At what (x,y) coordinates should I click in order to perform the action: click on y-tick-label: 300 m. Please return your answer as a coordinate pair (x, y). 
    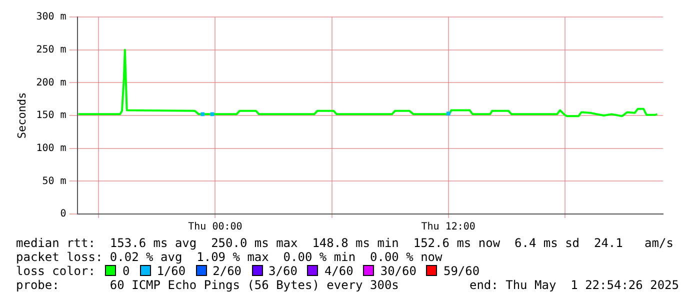
    Looking at the image, I should click on (51, 17).